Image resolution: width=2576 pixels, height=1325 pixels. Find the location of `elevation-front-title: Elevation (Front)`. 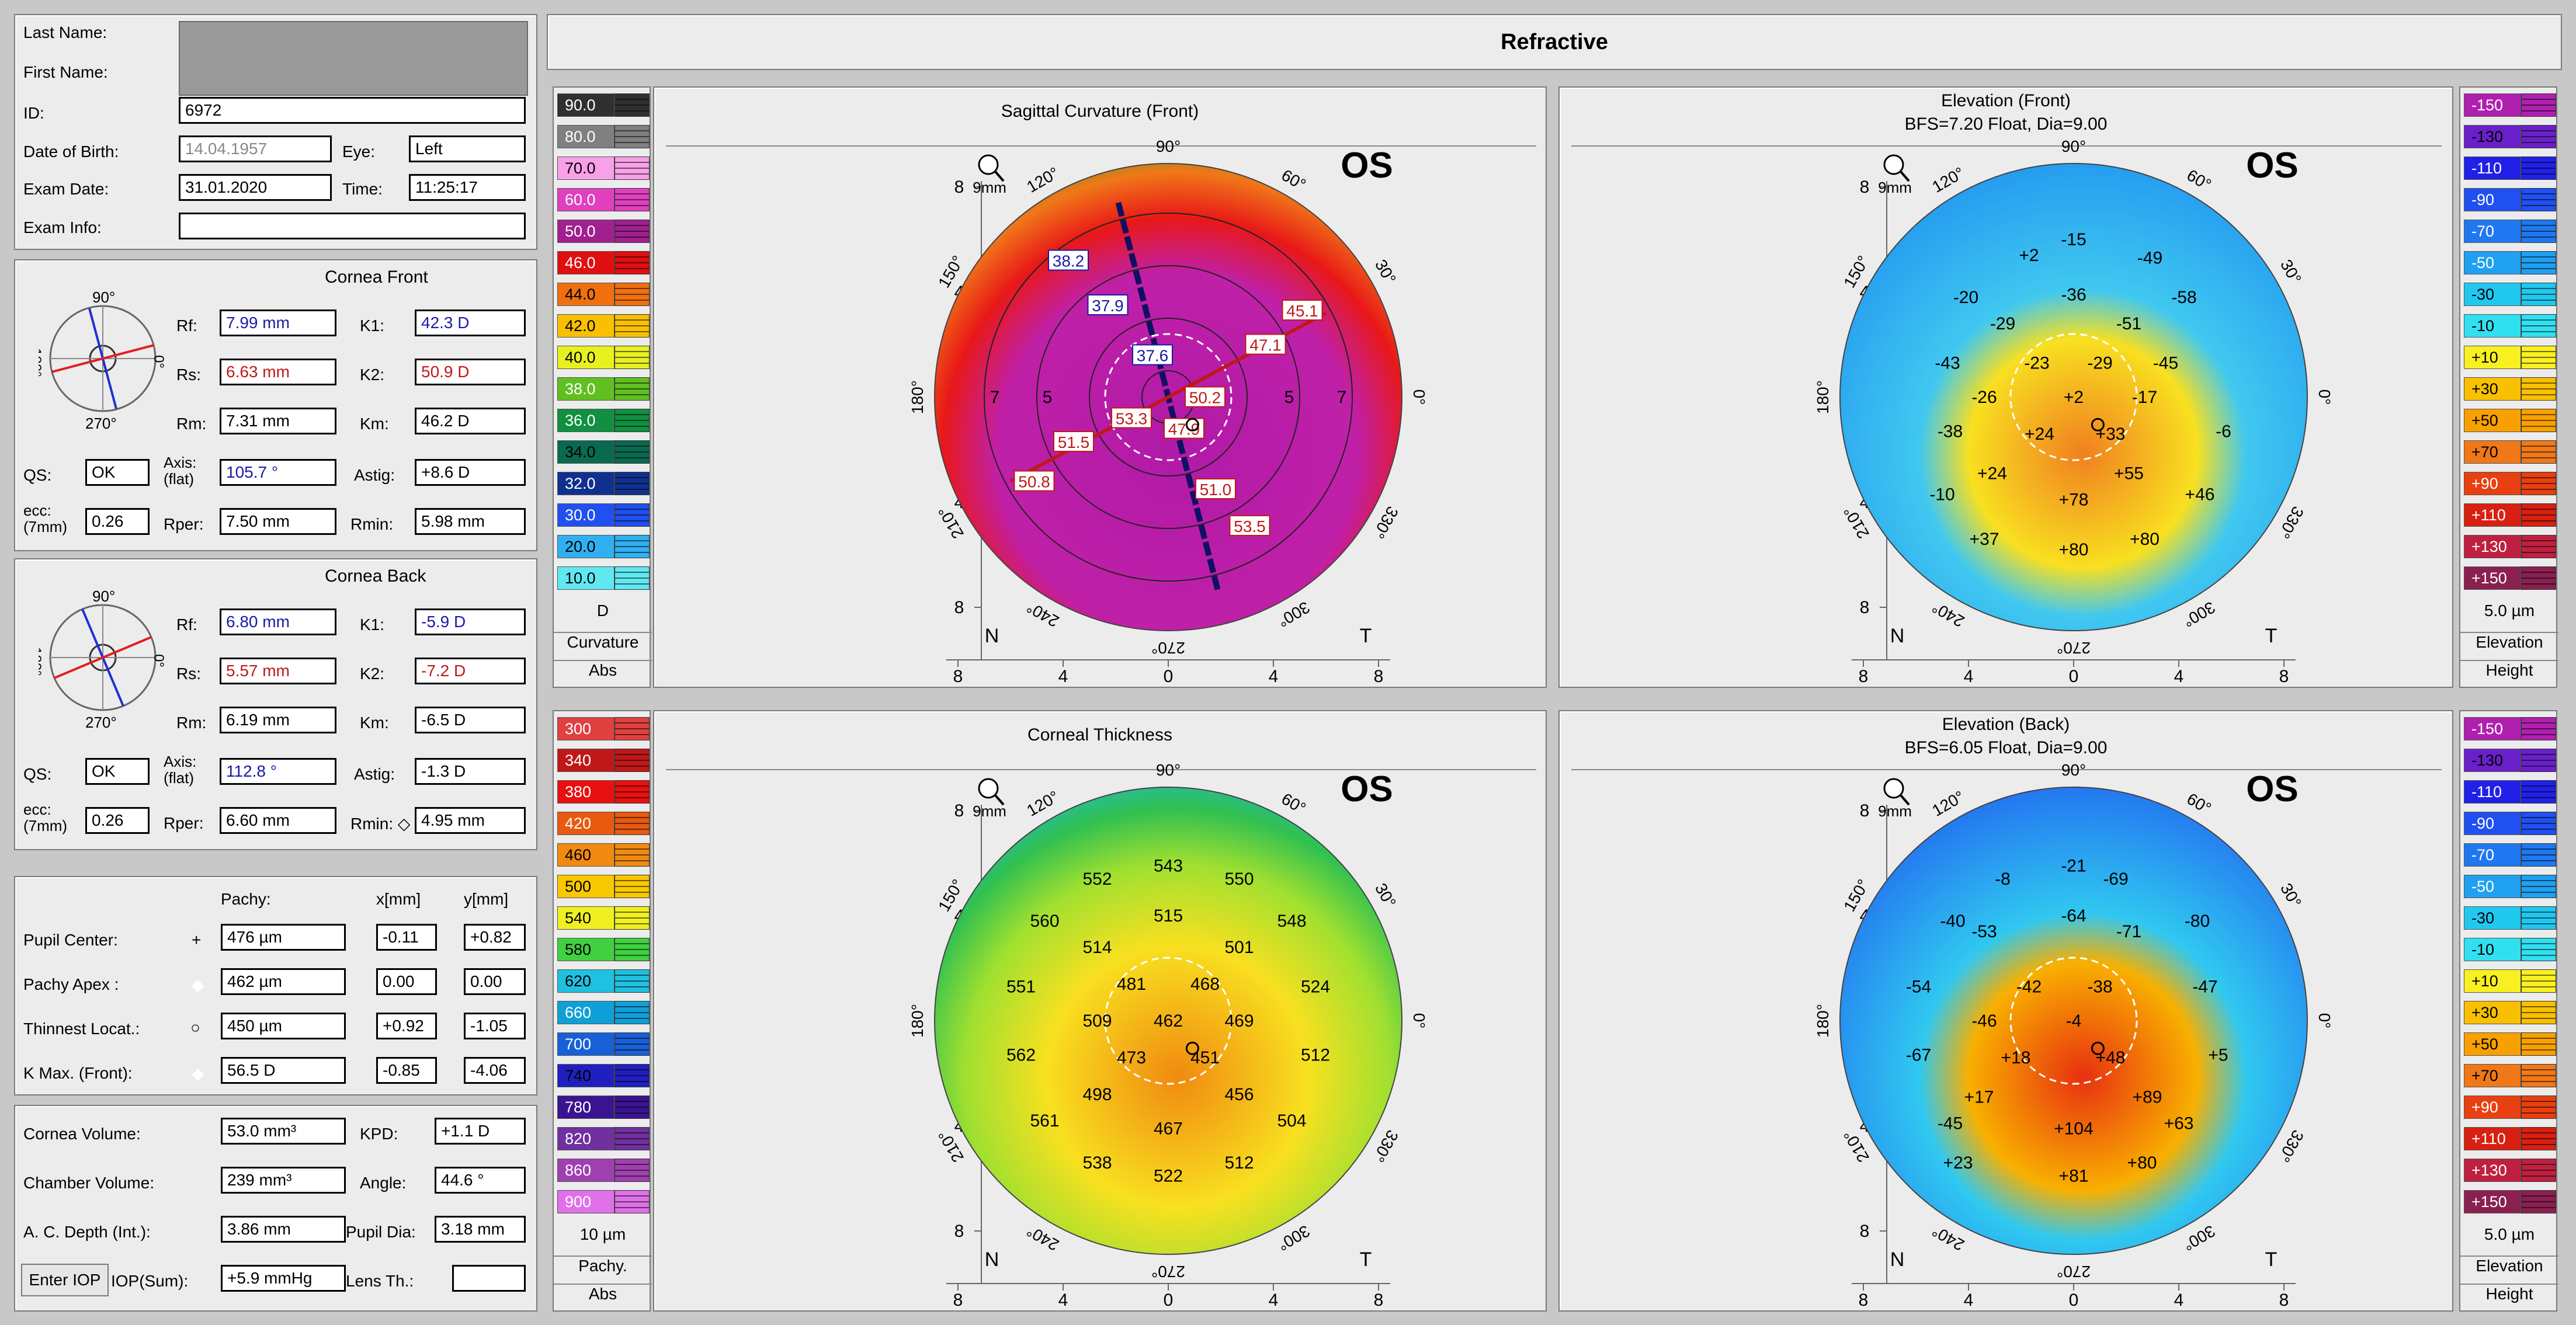

elevation-front-title: Elevation (Front) is located at coordinates (2006, 101).